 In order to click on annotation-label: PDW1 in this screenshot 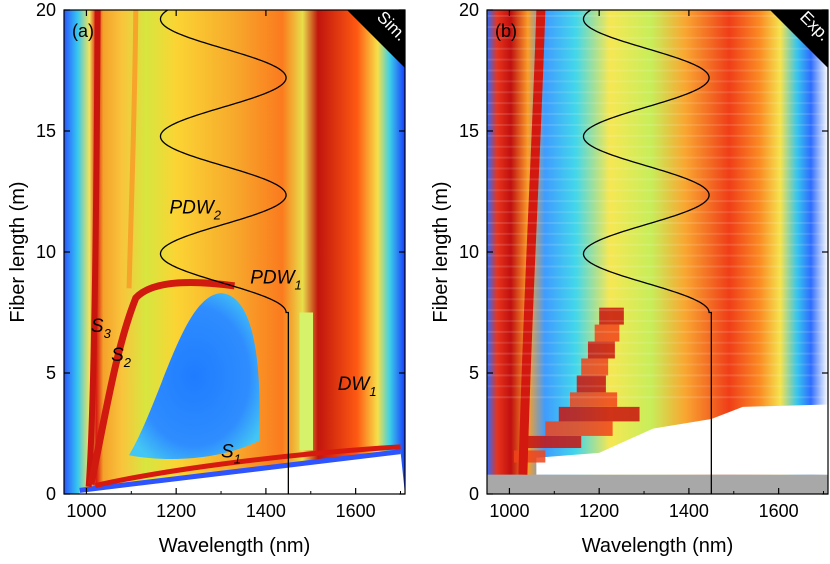, I will do `click(276, 279)`.